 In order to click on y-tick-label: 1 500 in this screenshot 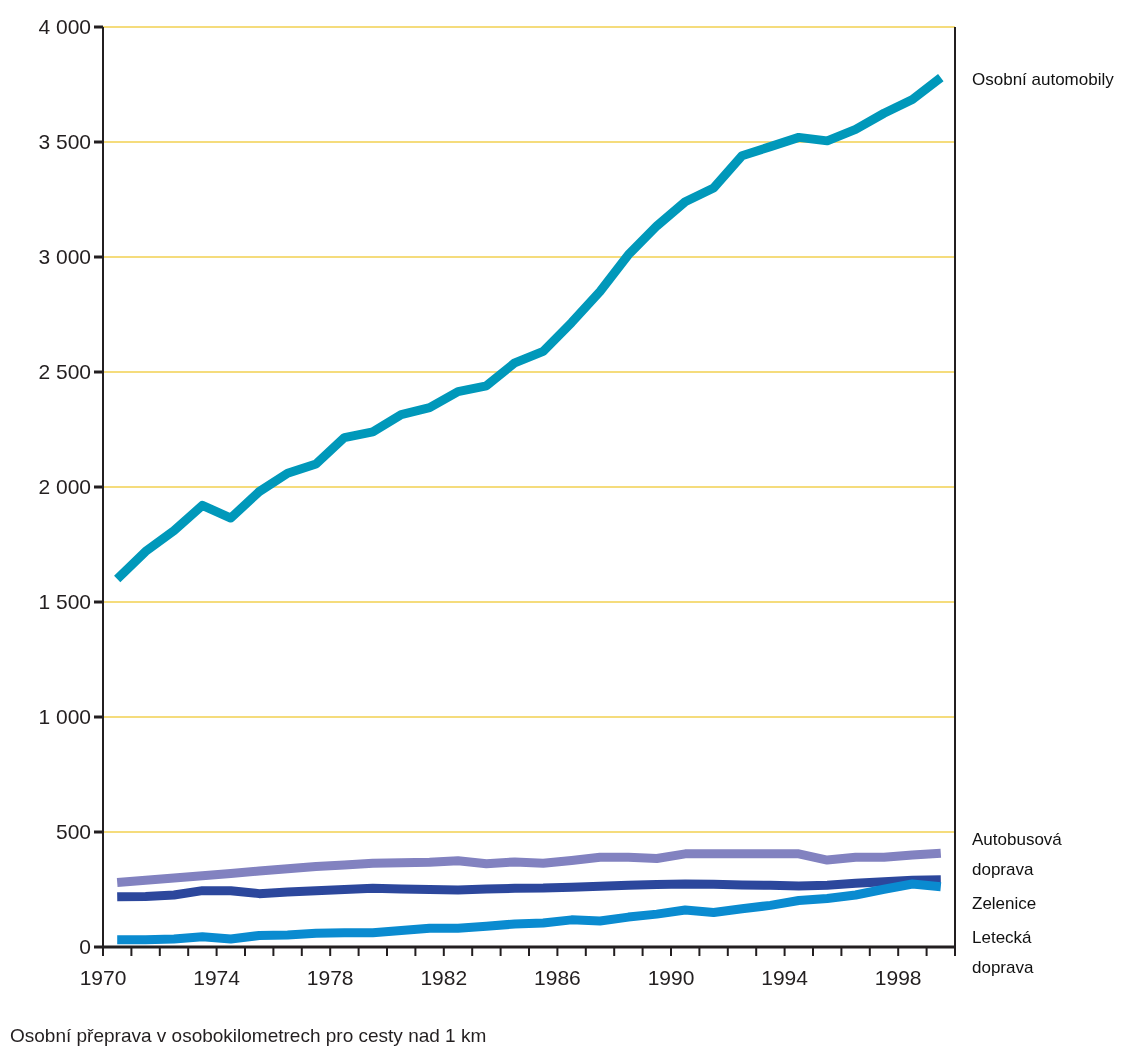, I will do `click(64, 602)`.